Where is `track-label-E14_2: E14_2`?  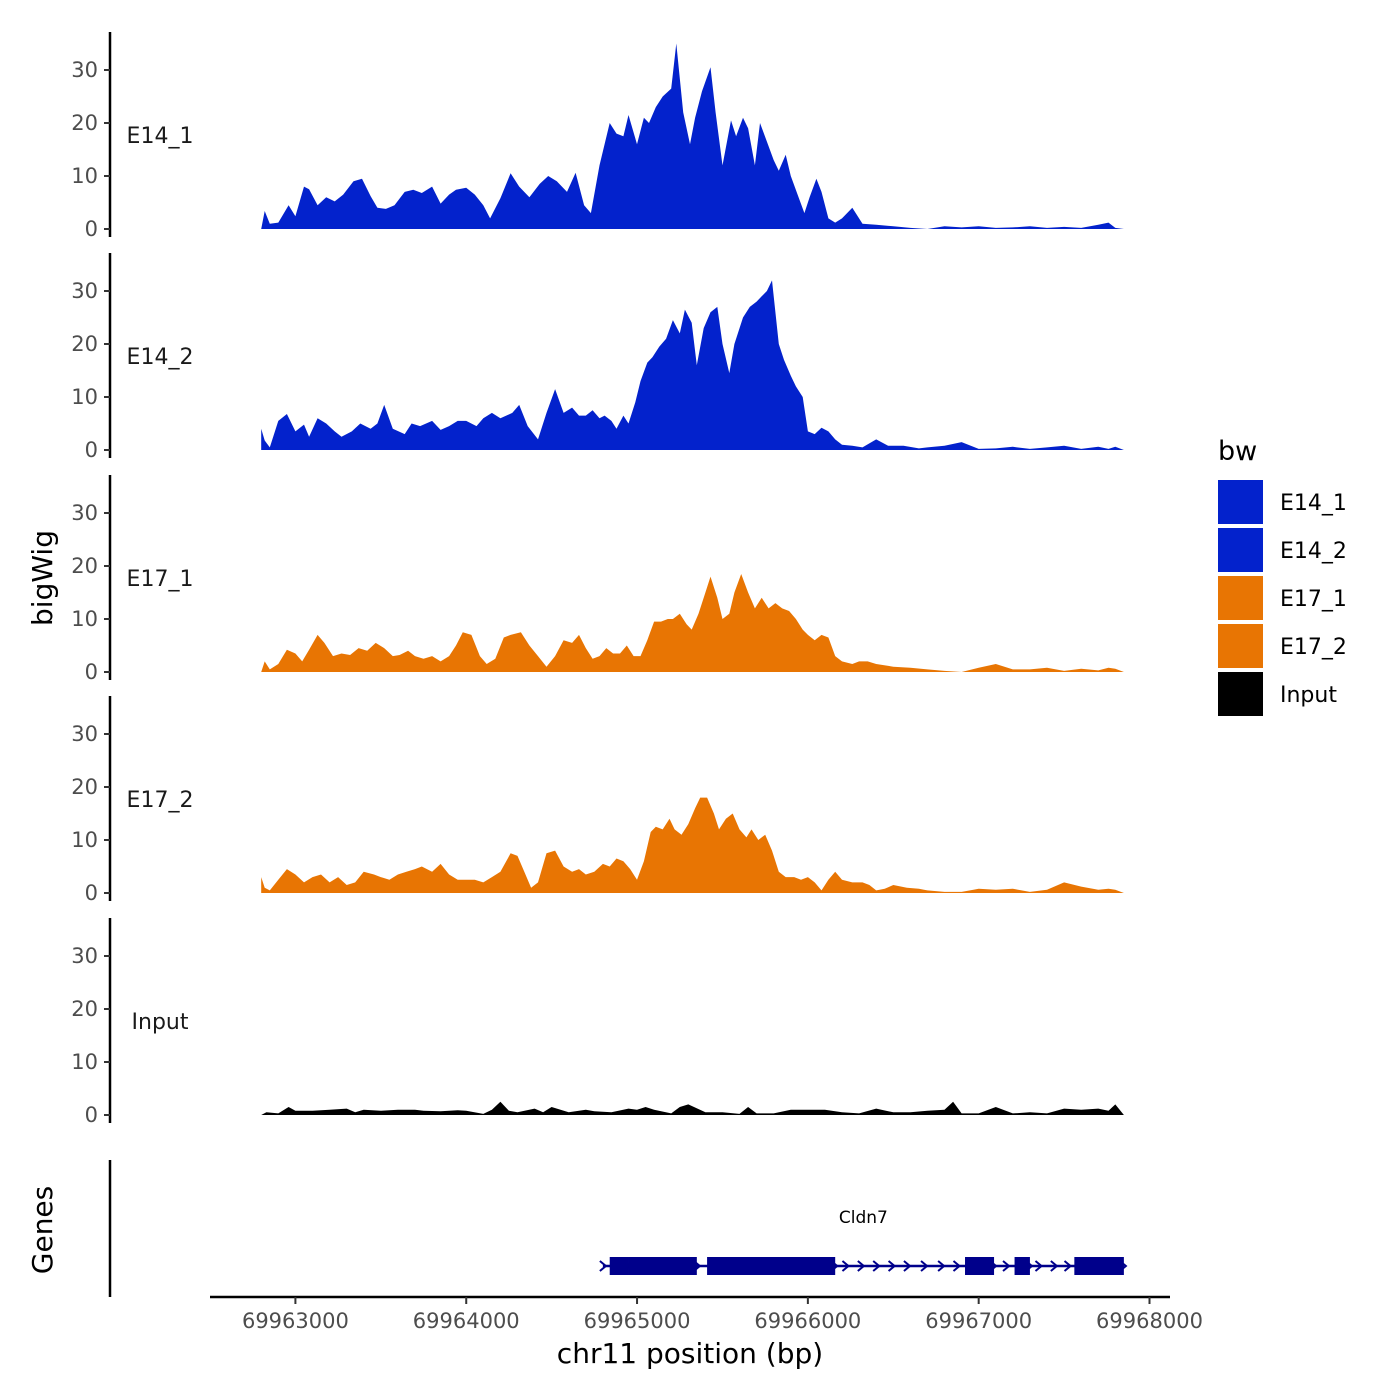
track-label-E14_2: E14_2 is located at coordinates (160, 357).